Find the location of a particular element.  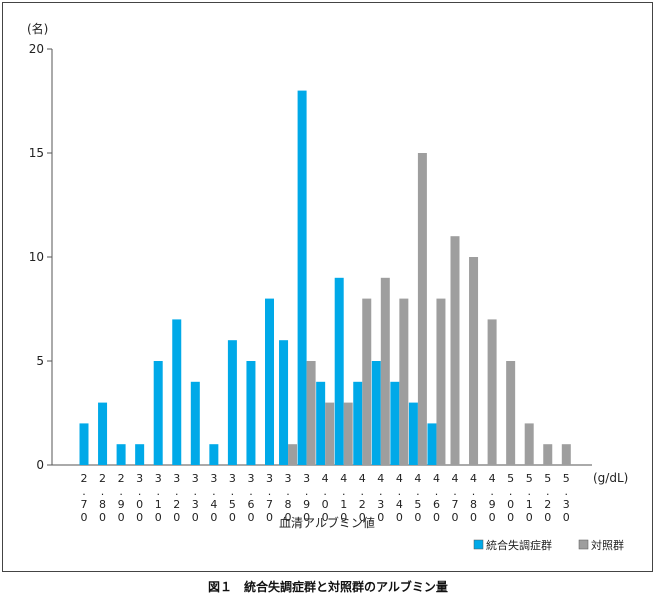

y-tick-label: 20 is located at coordinates (36, 49).